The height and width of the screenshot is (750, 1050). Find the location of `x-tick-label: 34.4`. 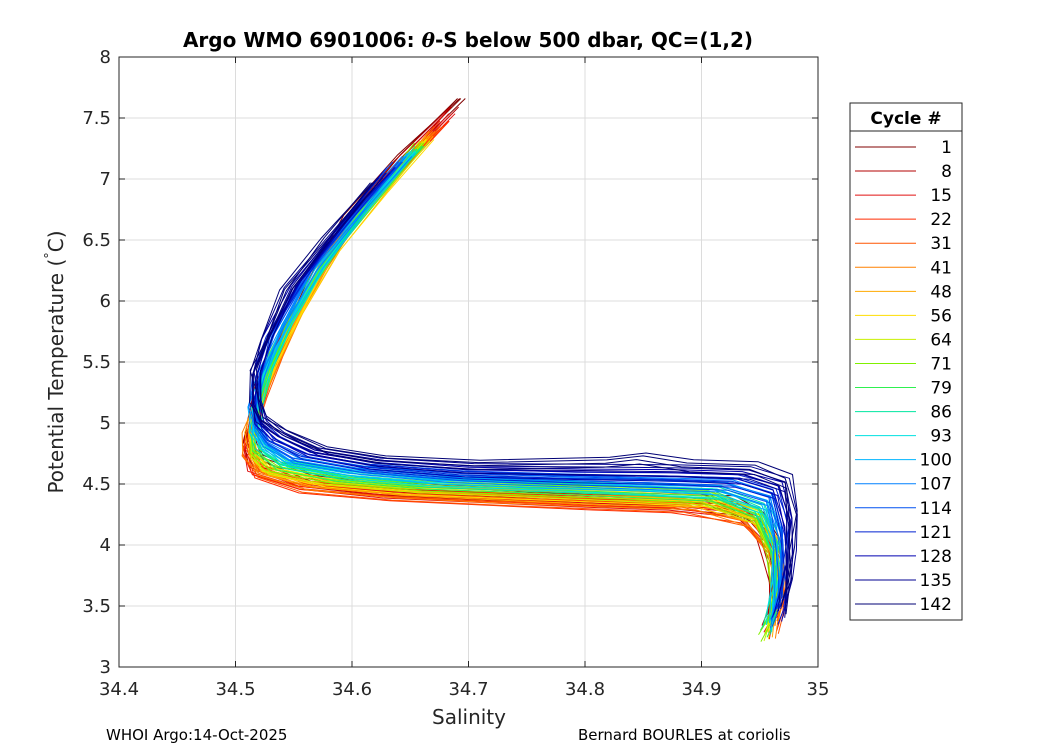

x-tick-label: 34.4 is located at coordinates (119, 689).